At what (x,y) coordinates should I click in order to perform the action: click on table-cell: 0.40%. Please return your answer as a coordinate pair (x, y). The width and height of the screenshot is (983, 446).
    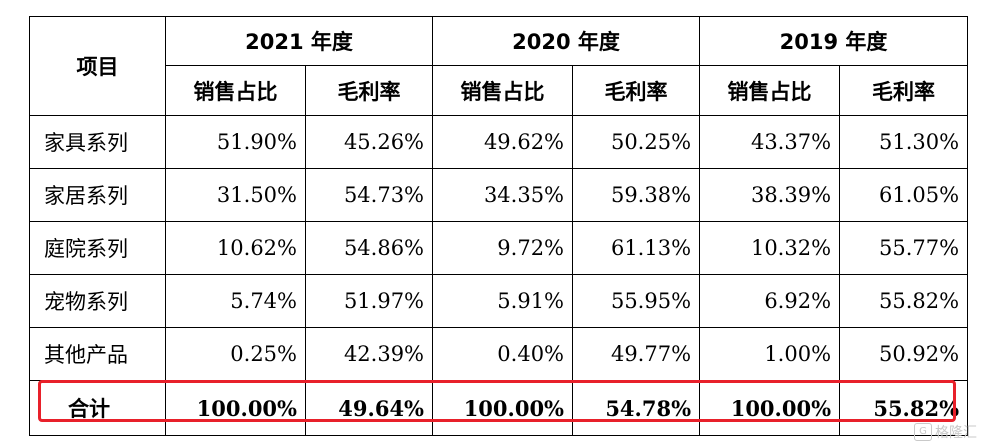
    Looking at the image, I should click on (503, 354).